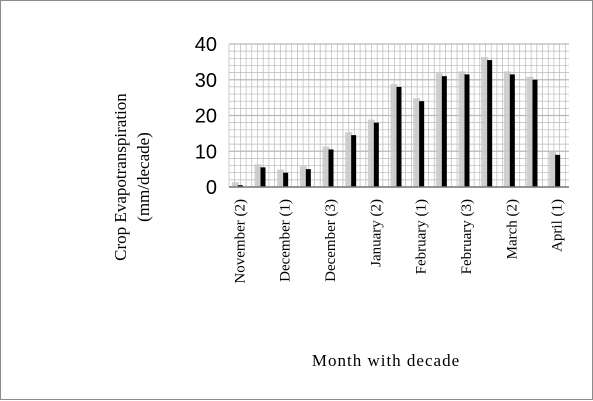  Describe the element at coordinates (286, 240) in the screenshot. I see `x-tick-label: December (1)` at that location.